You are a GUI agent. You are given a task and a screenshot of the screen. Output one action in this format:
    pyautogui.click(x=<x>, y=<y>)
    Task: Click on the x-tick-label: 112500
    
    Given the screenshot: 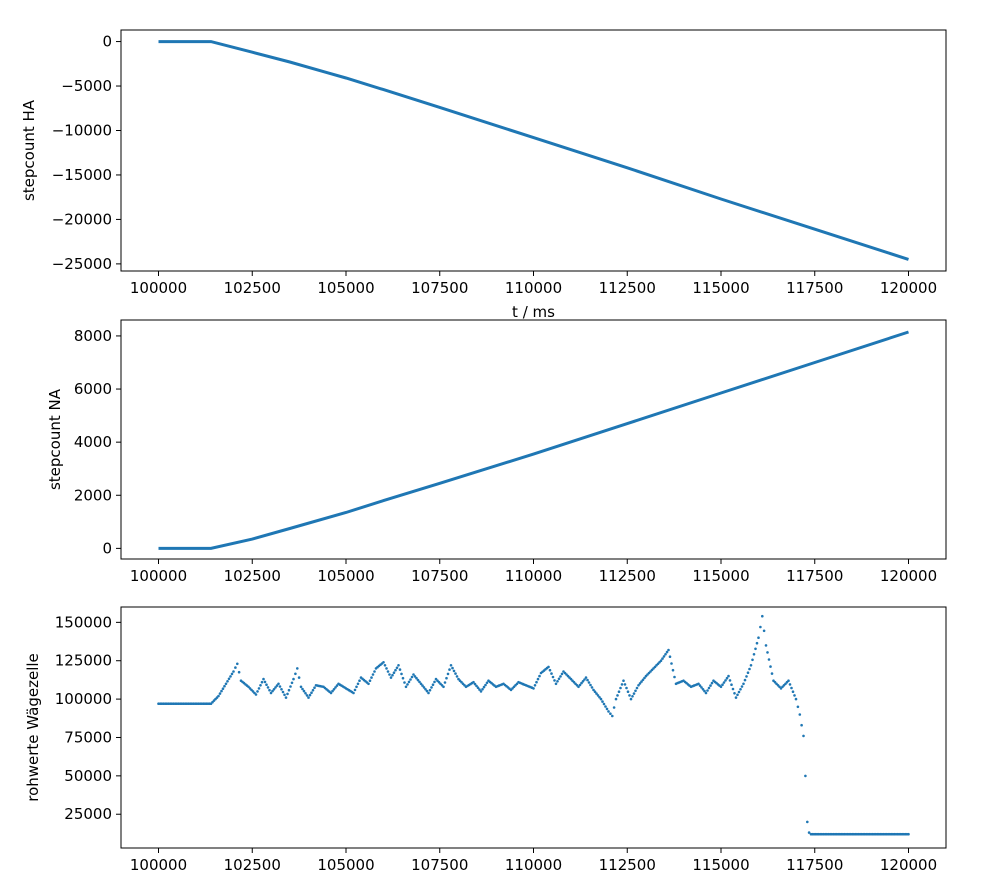 What is the action you would take?
    pyautogui.click(x=627, y=288)
    